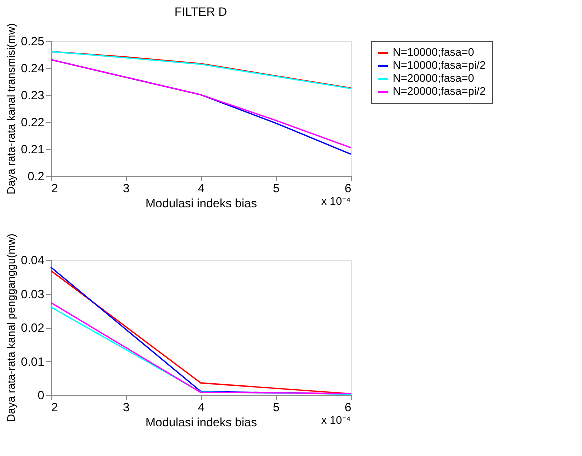  What do you see at coordinates (33, 261) in the screenshot?
I see `y-tick-label: 0.04` at bounding box center [33, 261].